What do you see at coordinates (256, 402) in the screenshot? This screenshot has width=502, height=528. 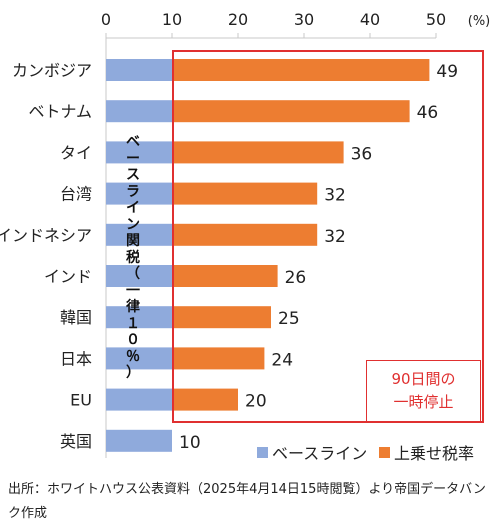 I see `data-label: 20` at bounding box center [256, 402].